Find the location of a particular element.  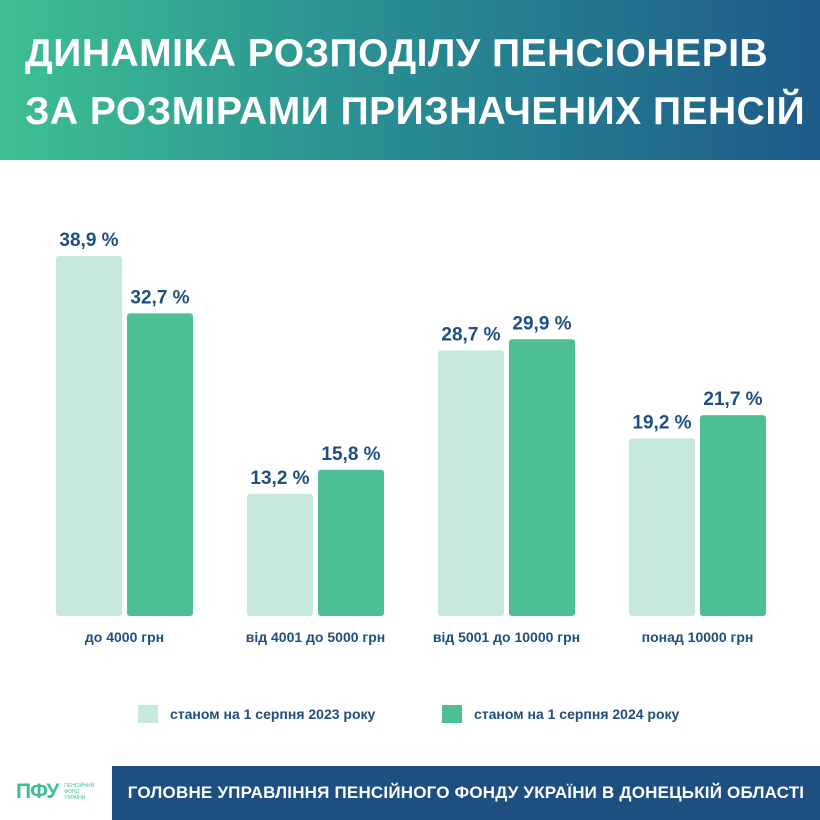

data-label-2024-1: 15,8 % is located at coordinates (350, 454).